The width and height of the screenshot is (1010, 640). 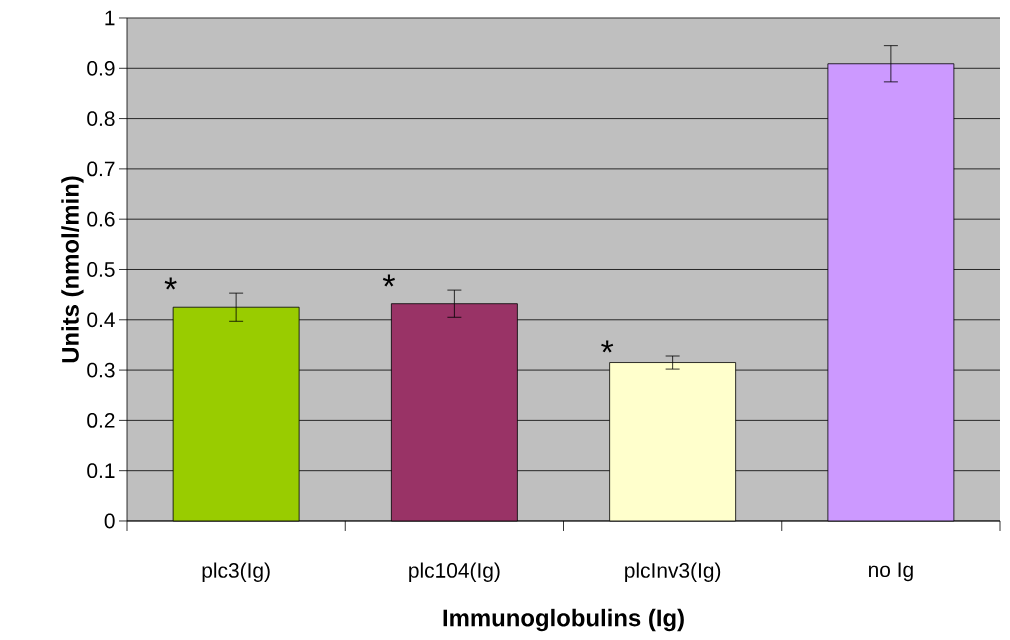 I want to click on y-tick-label: 0.4, so click(x=101, y=320).